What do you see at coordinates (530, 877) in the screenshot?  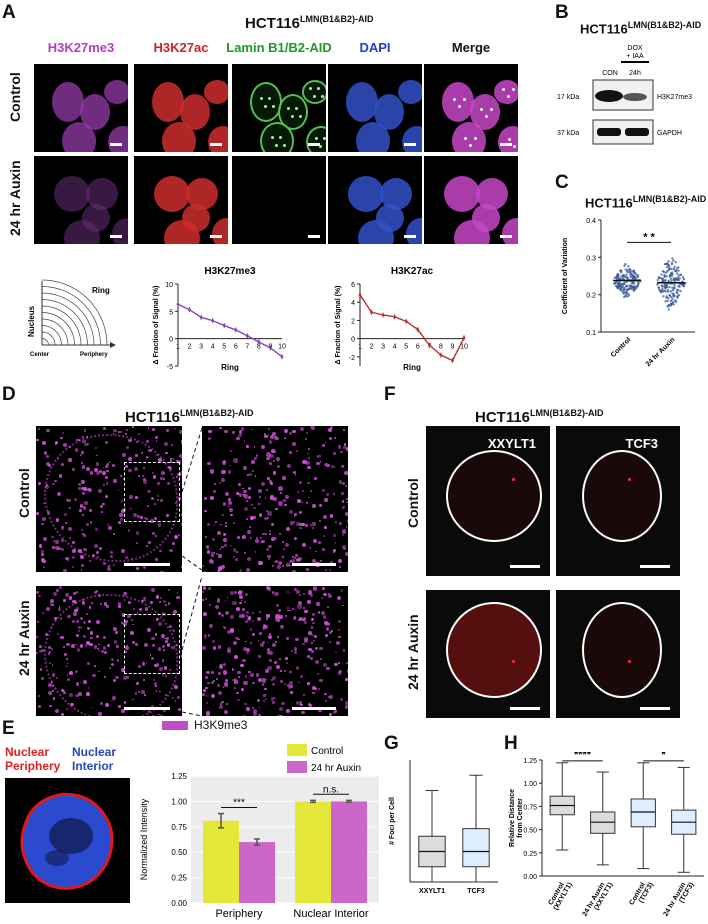 I see `y-tick-label: 0.00` at bounding box center [530, 877].